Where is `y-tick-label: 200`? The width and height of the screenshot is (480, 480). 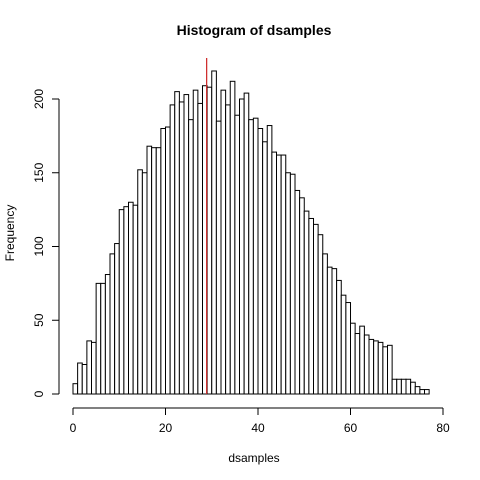 y-tick-label: 200 is located at coordinates (39, 99).